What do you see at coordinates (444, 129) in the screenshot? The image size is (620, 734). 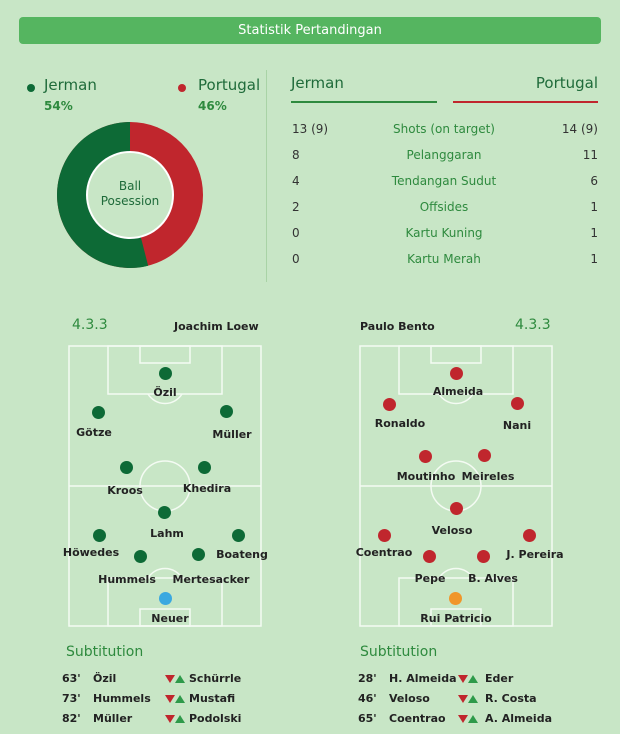 I see `stat-label: Shots (on target)` at bounding box center [444, 129].